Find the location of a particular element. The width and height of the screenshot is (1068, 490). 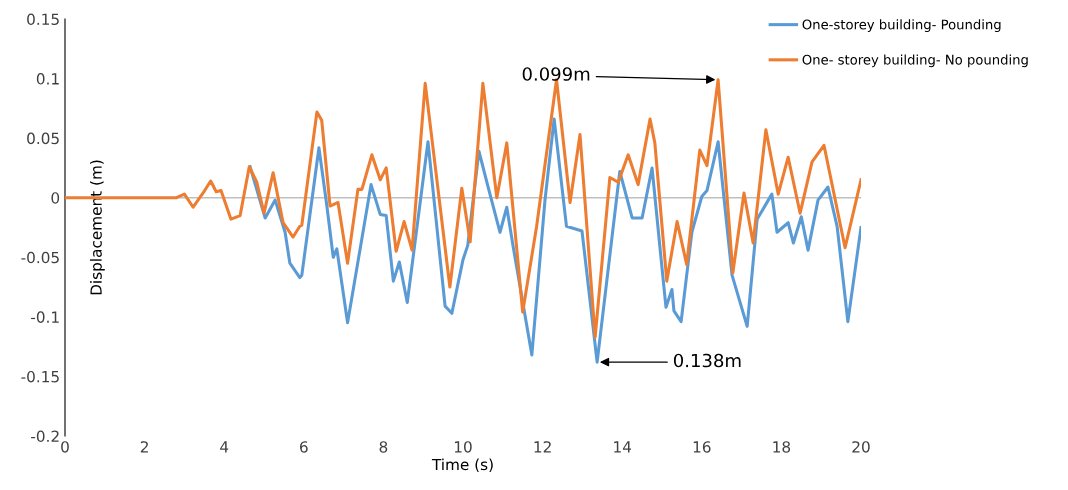

annotation: 0.138m is located at coordinates (707, 360).